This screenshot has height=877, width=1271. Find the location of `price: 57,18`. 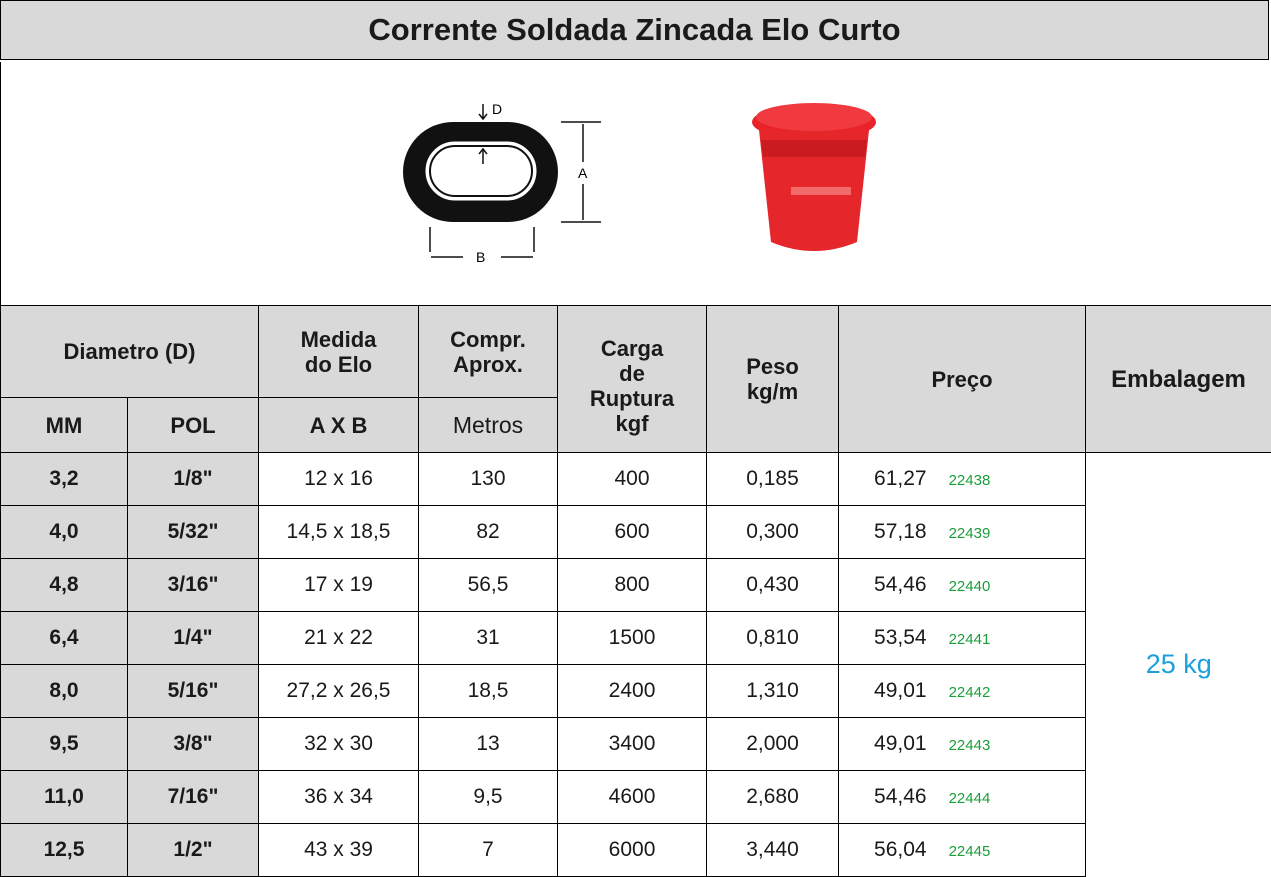

price: 57,18 is located at coordinates (900, 531).